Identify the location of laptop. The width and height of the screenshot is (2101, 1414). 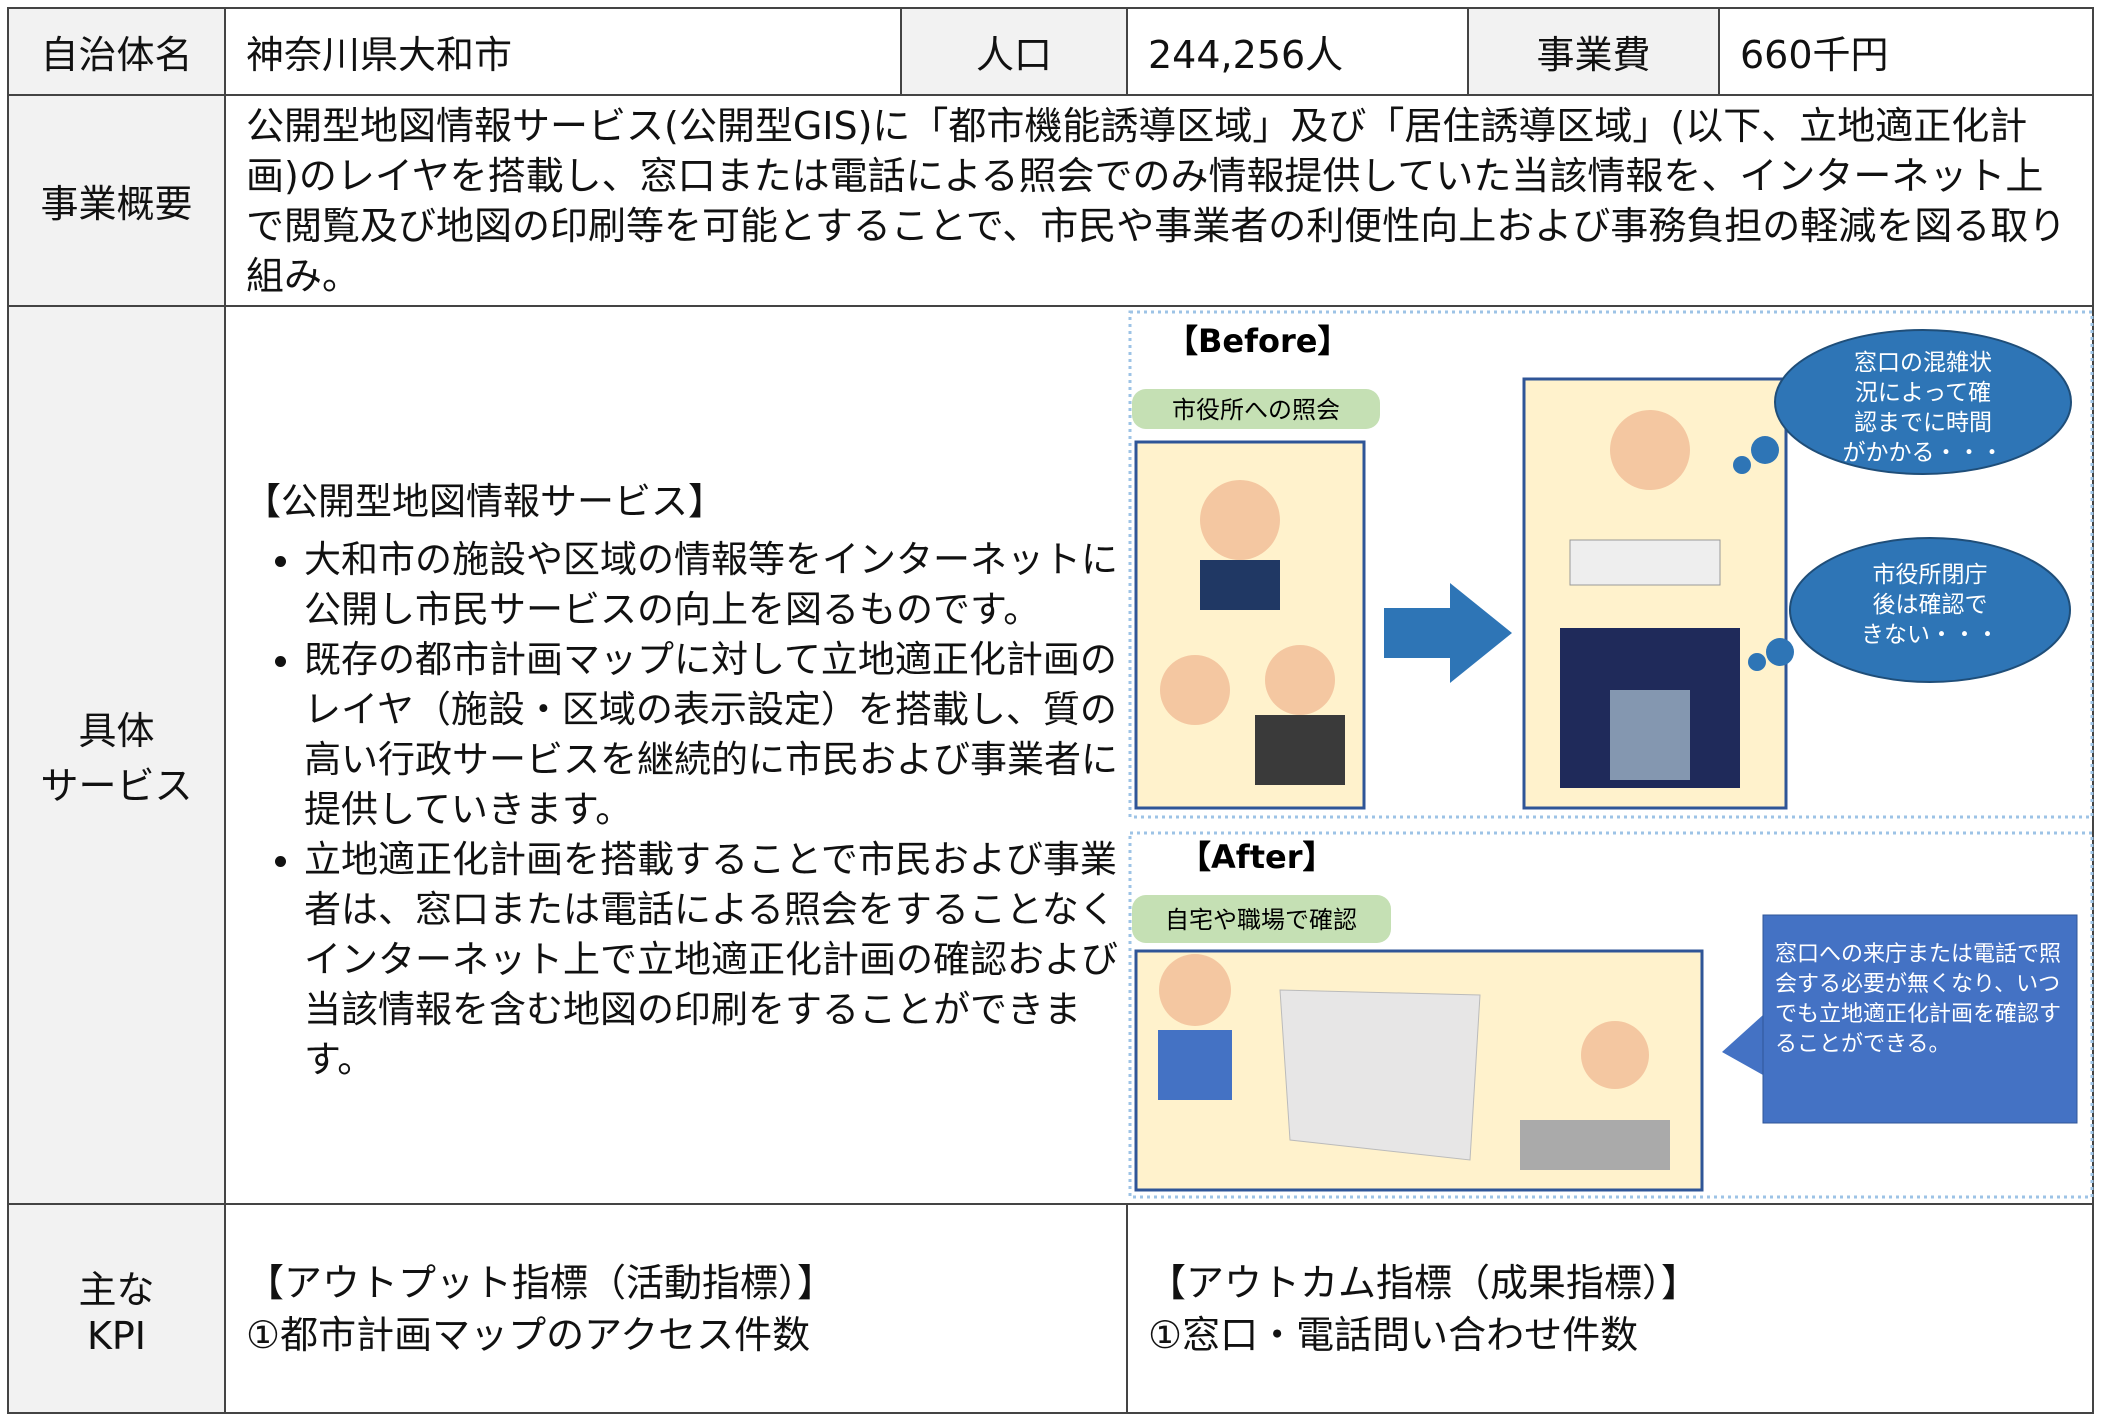
(1595, 1145).